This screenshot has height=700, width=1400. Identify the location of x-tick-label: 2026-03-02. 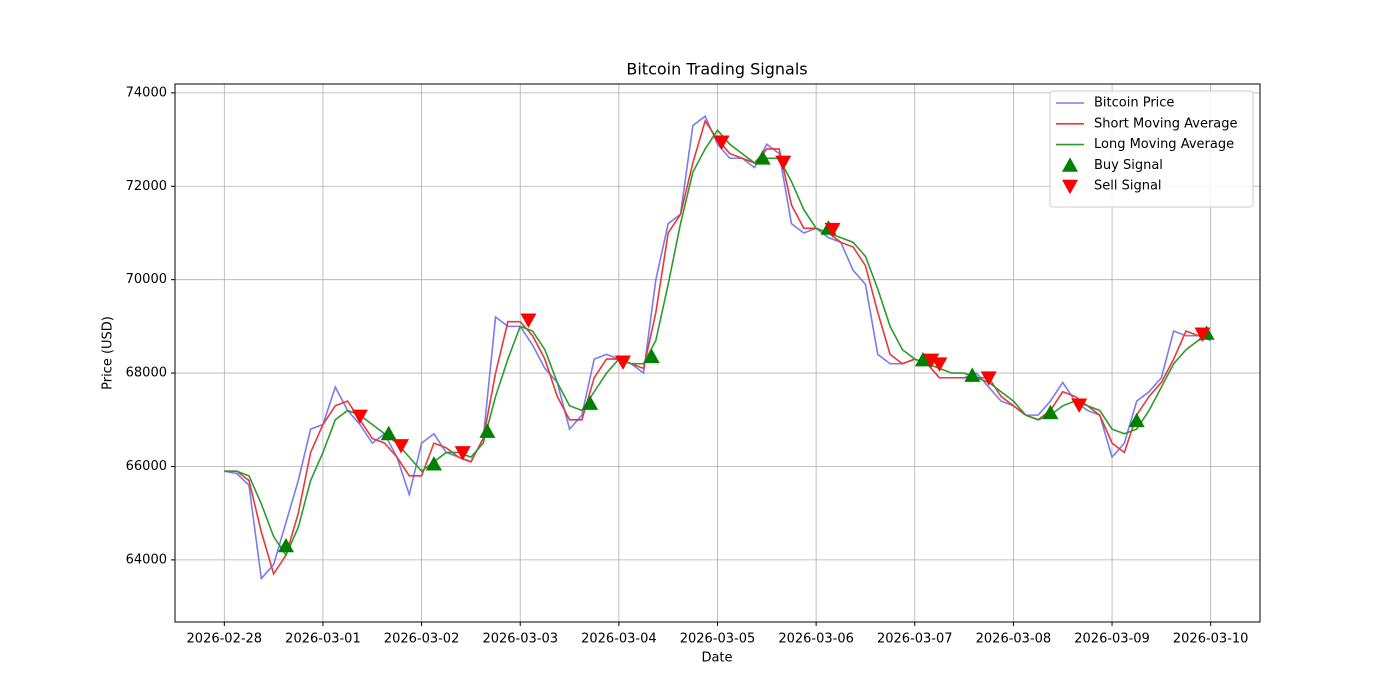
(422, 639).